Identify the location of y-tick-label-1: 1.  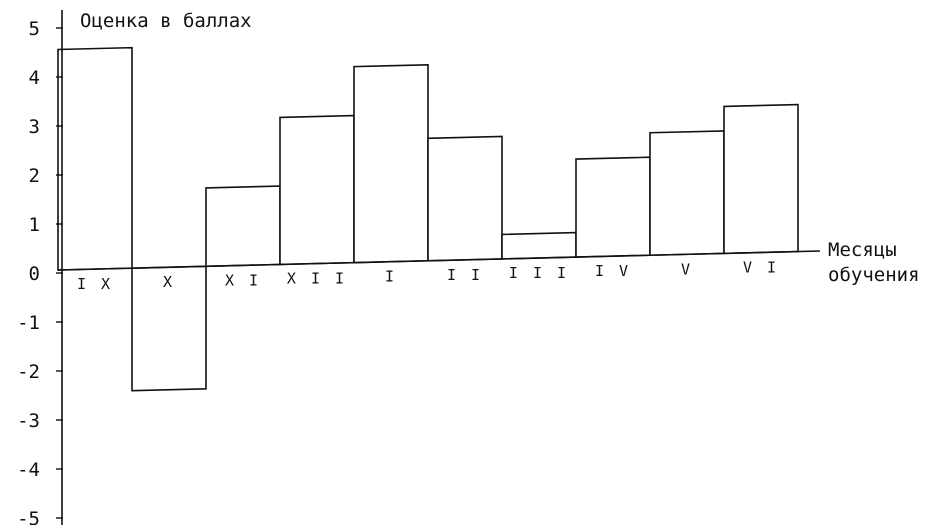
(34, 225).